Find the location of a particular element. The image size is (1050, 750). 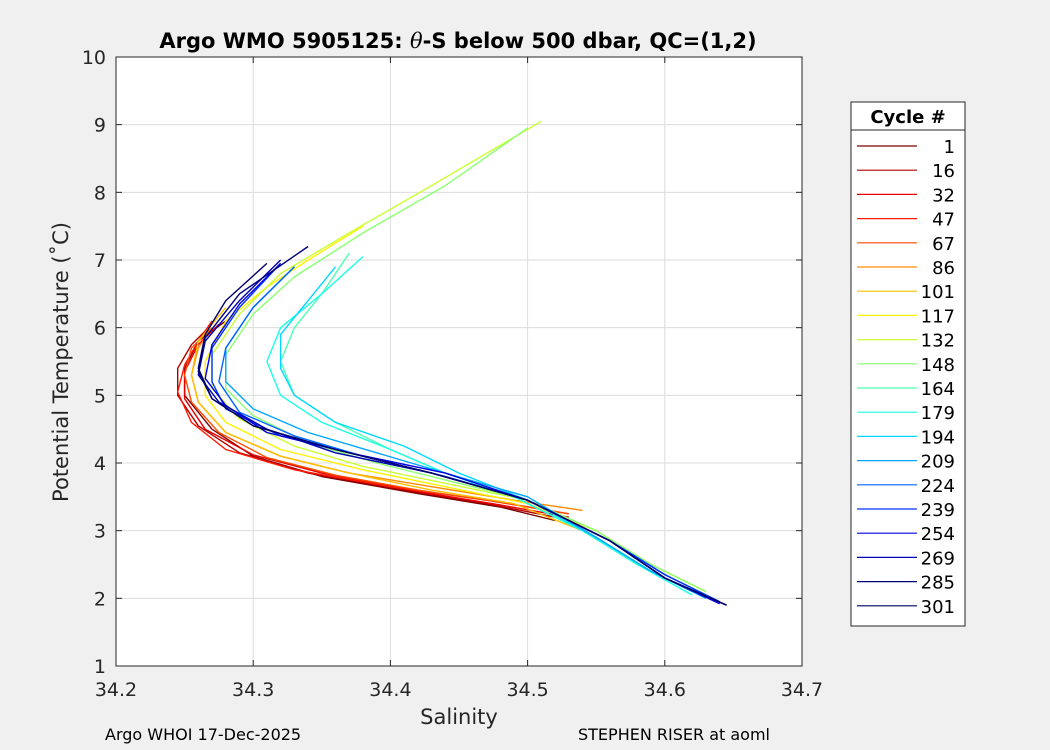

legend-label: 179 is located at coordinates (938, 413).